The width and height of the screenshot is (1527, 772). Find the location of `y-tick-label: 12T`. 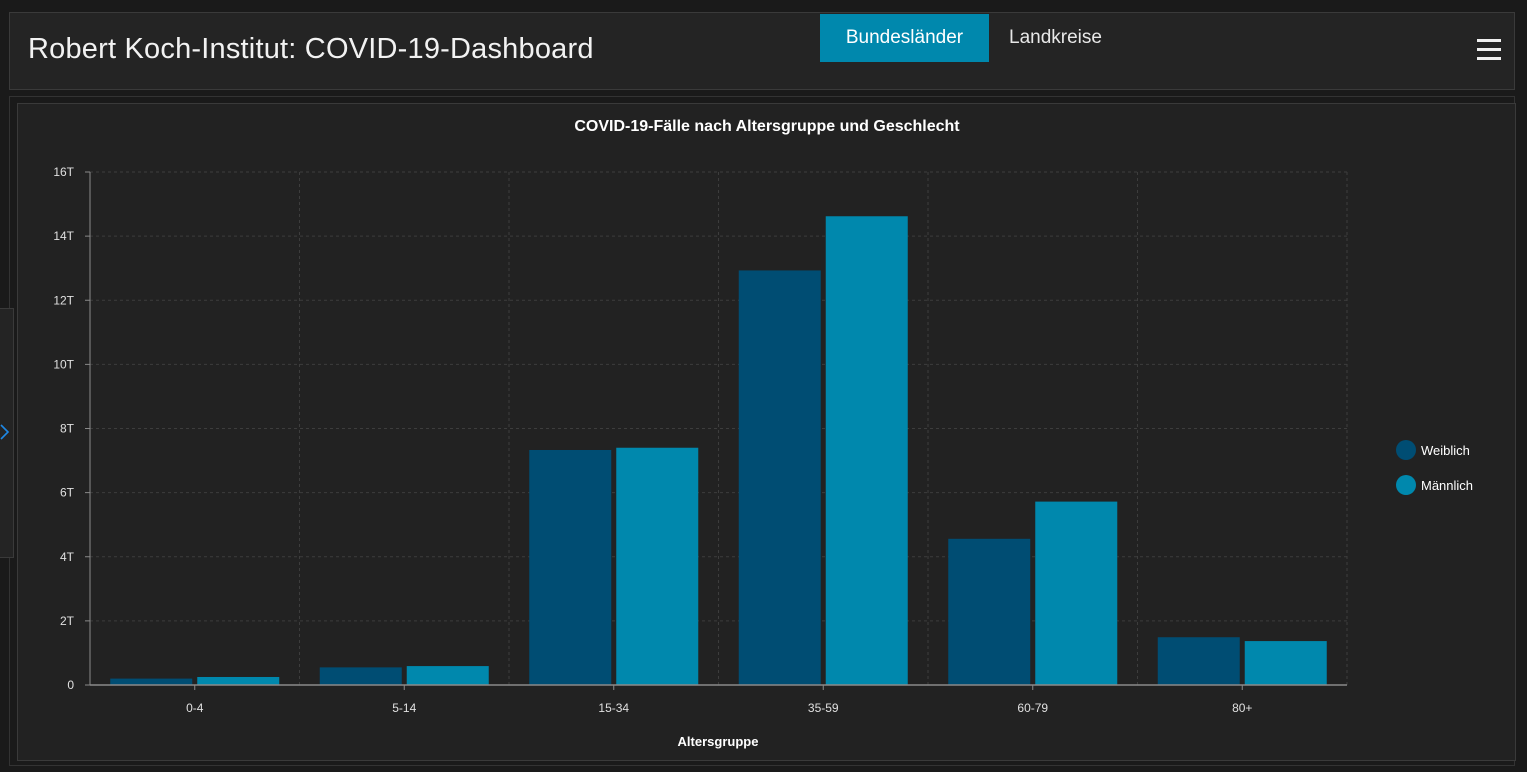

y-tick-label: 12T is located at coordinates (63, 300).